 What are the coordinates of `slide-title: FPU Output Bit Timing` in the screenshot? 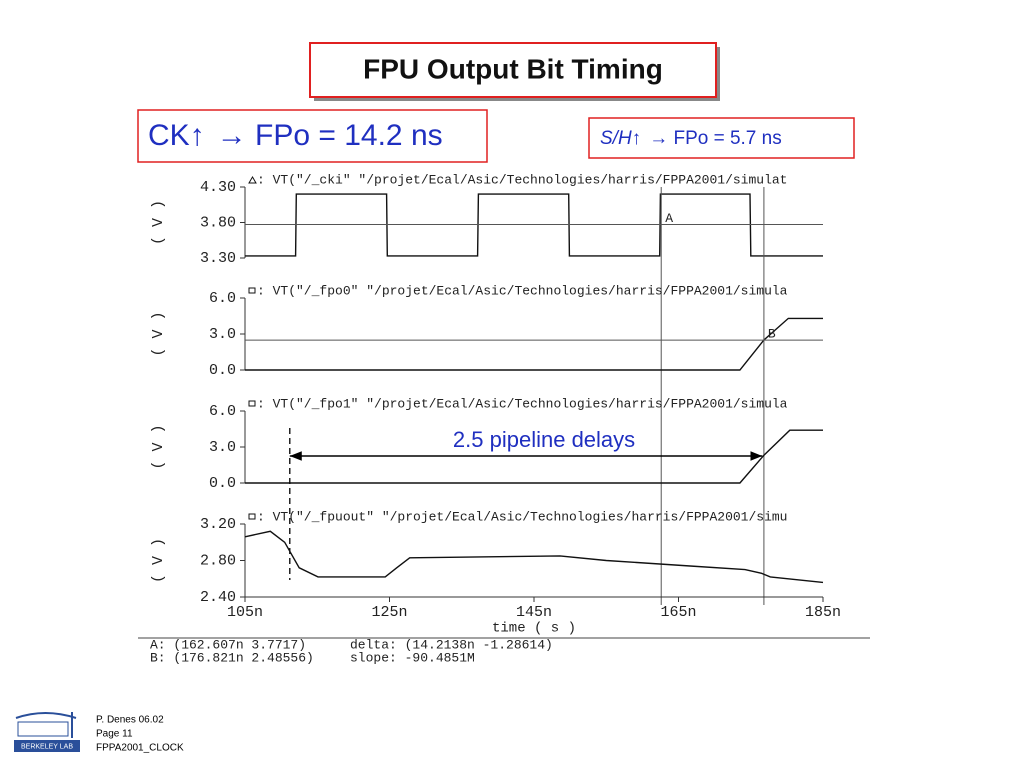 It's located at (513, 68).